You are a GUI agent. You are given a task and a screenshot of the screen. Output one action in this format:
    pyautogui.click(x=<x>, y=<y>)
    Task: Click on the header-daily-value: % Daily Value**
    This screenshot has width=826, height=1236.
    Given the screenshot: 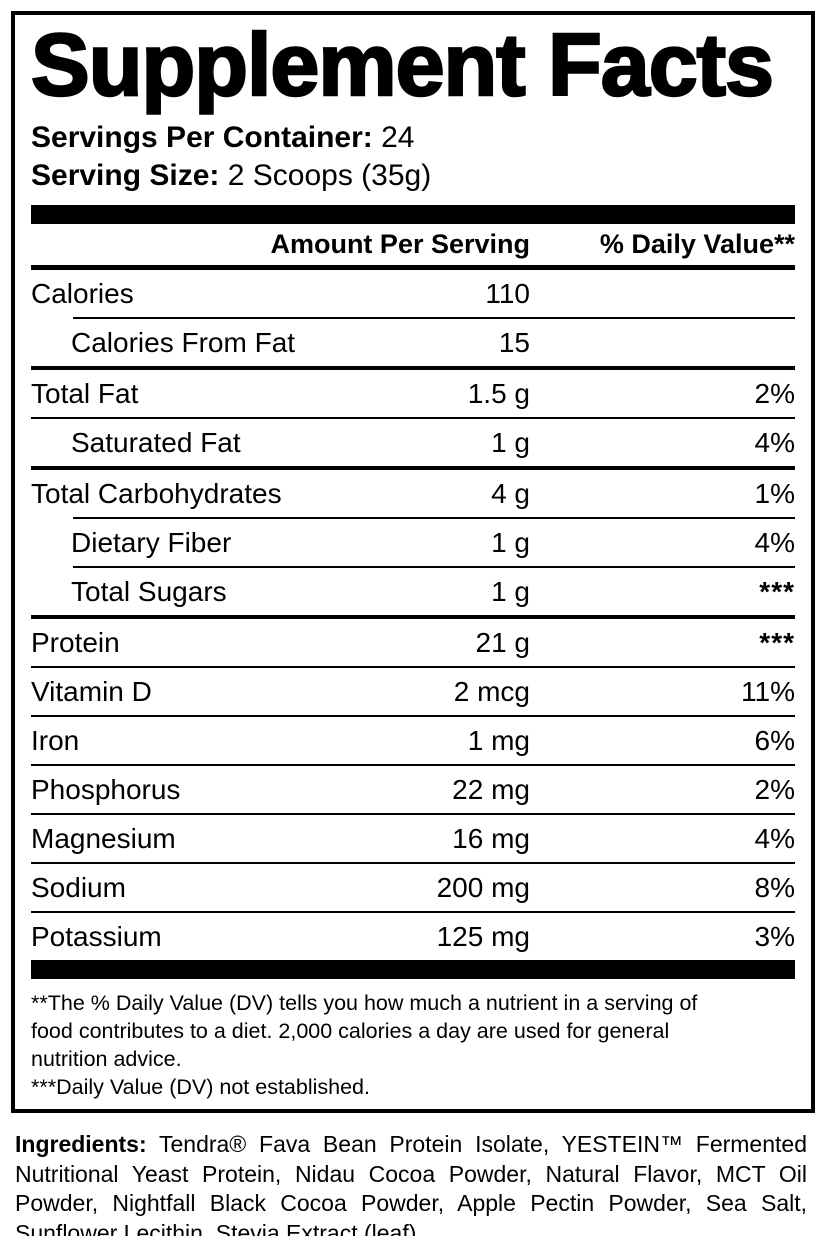 What is the action you would take?
    pyautogui.click(x=697, y=244)
    